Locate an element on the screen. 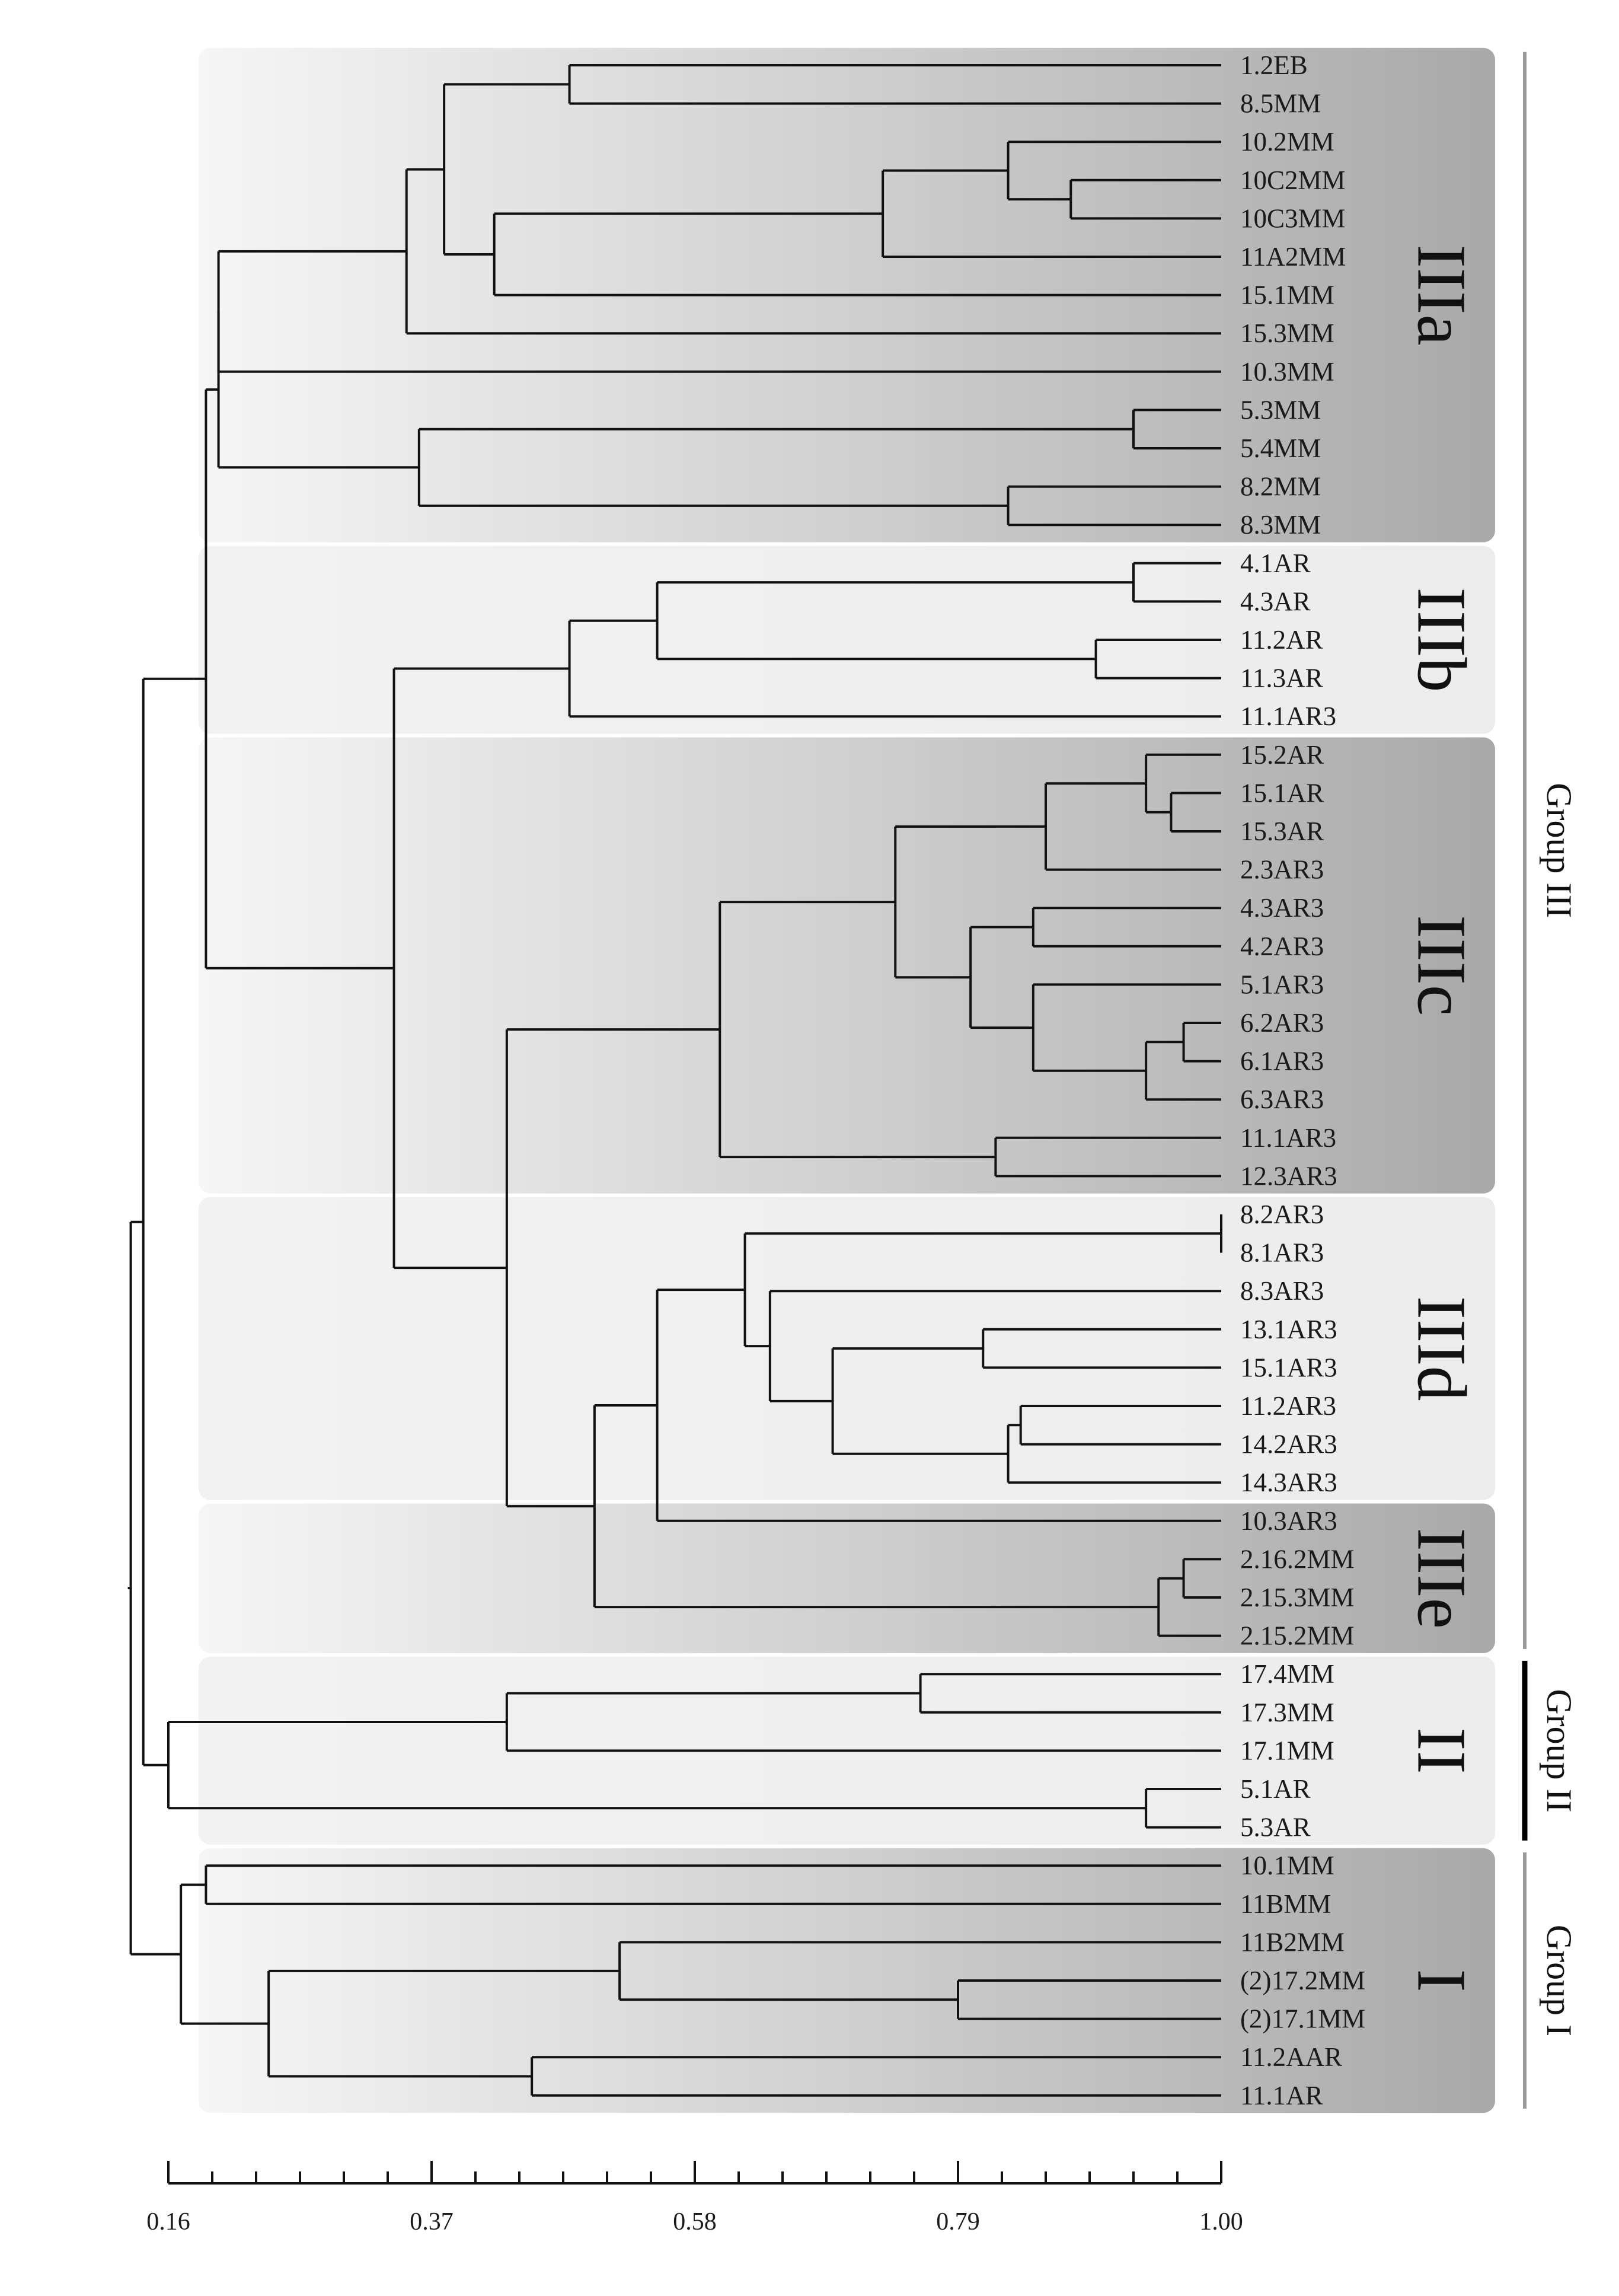 The image size is (1619, 2296). cluster-label: I is located at coordinates (1442, 1980).